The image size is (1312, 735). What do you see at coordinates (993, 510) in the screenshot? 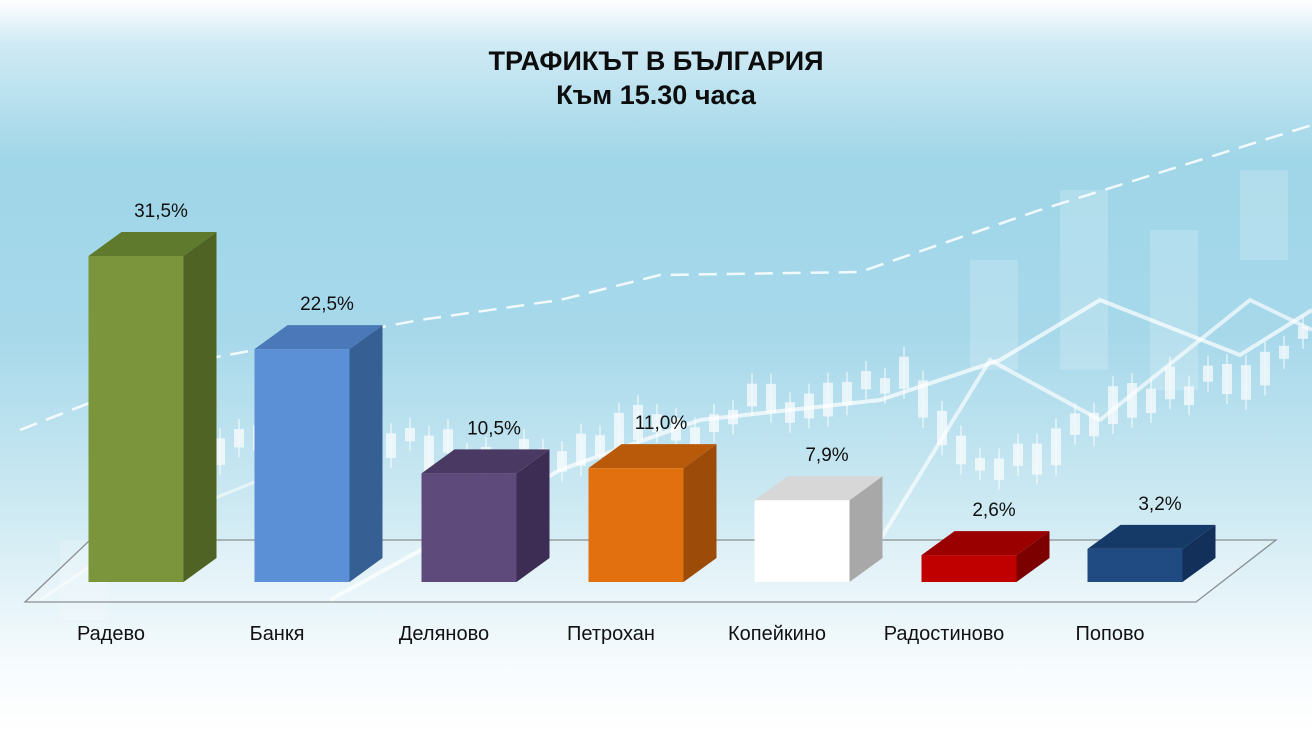
I see `data-label: 2,6%` at bounding box center [993, 510].